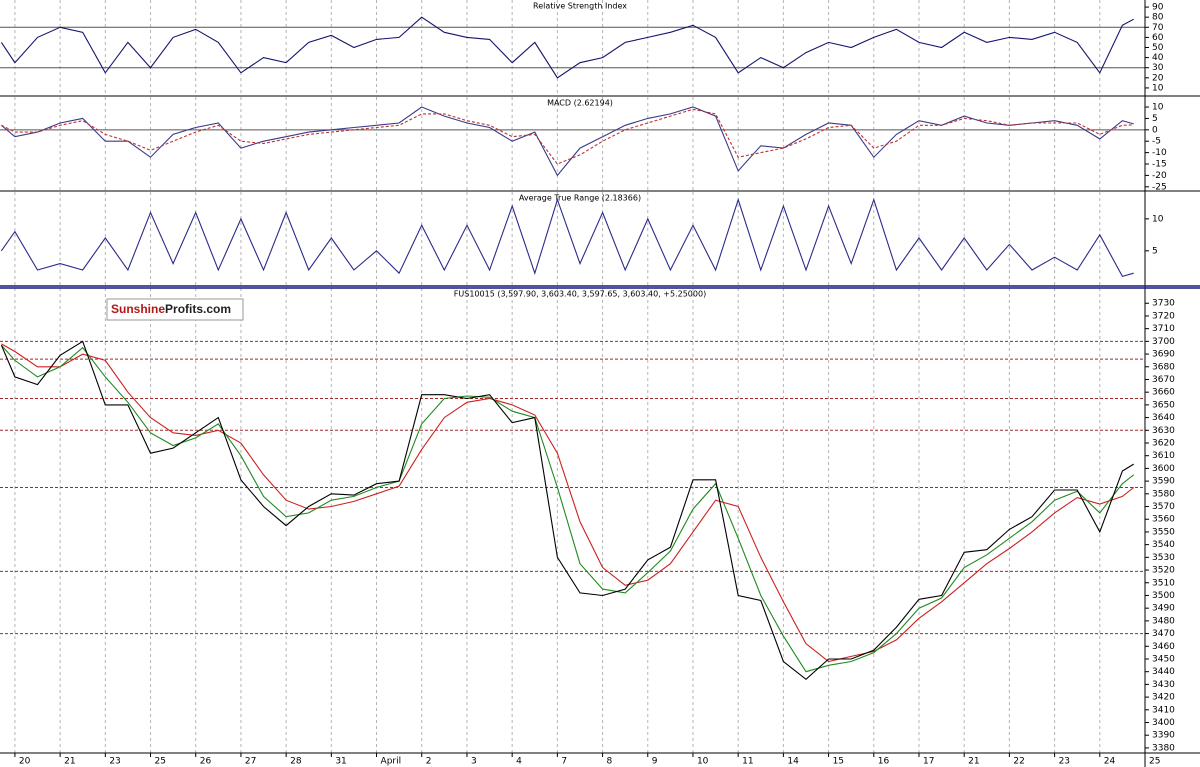  I want to click on y-tick-label: -5, so click(1156, 142).